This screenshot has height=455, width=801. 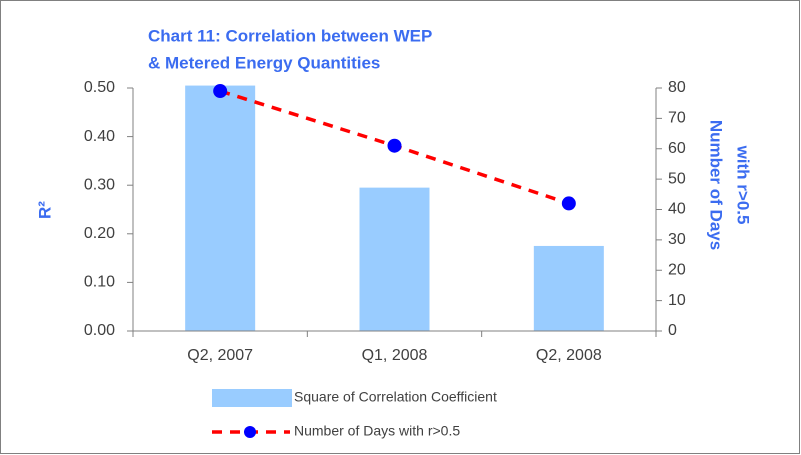 What do you see at coordinates (290, 35) in the screenshot?
I see `chart-title: Chart 11: Correlation between WEP` at bounding box center [290, 35].